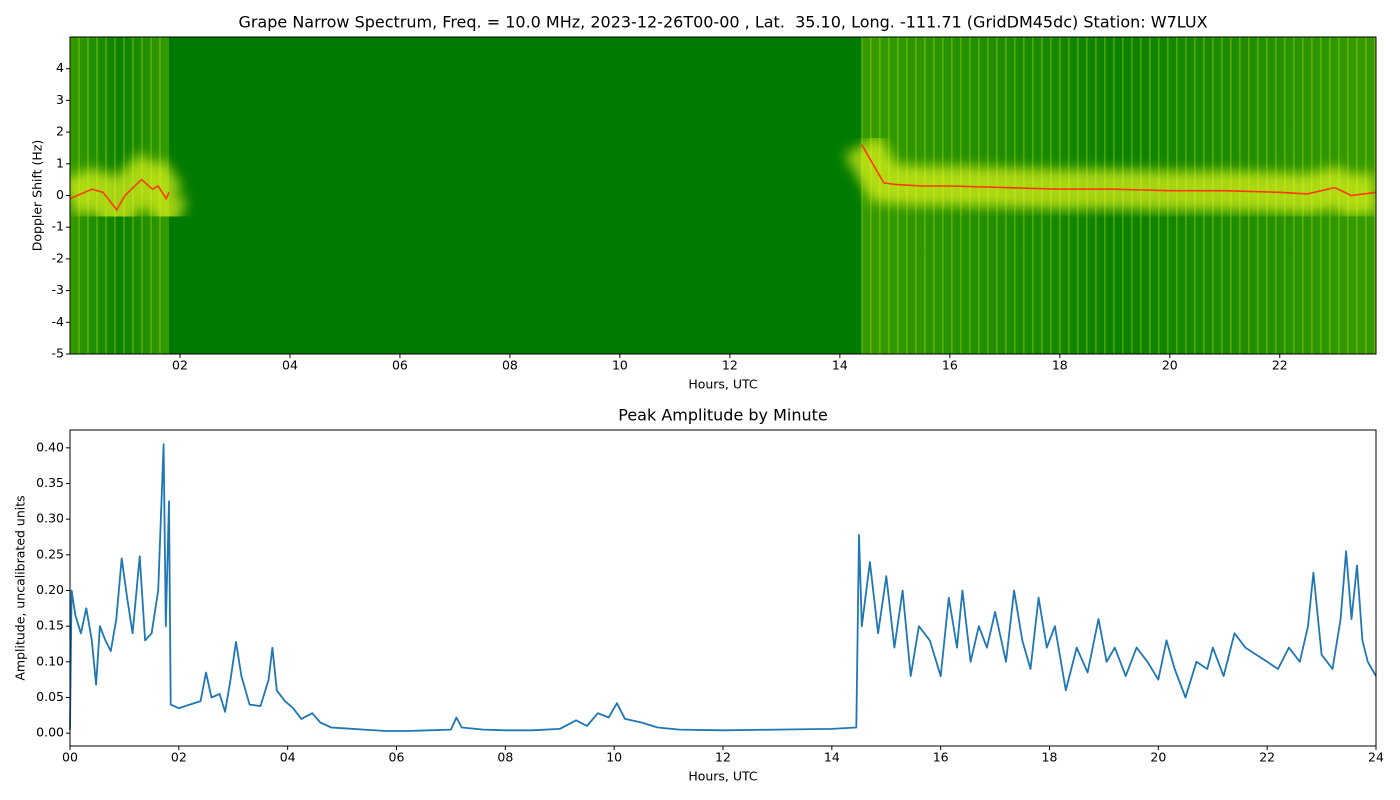 This screenshot has height=800, width=1400. What do you see at coordinates (50, 732) in the screenshot?
I see `y-tick-label: 0.00` at bounding box center [50, 732].